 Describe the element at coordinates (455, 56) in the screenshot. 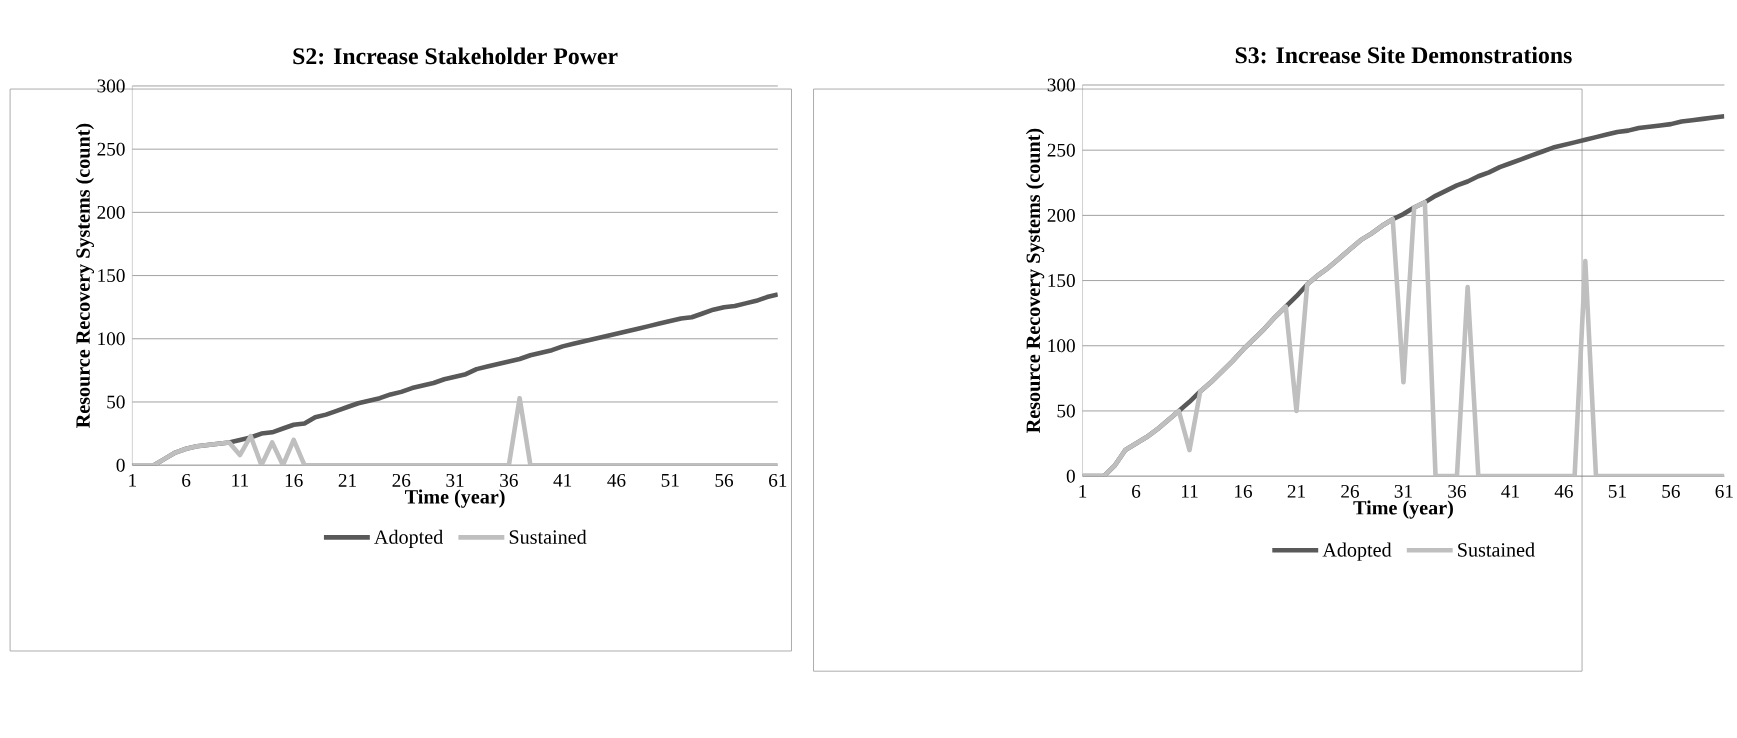

I see `chart-title: S2: Increase Stakeholder Power` at that location.